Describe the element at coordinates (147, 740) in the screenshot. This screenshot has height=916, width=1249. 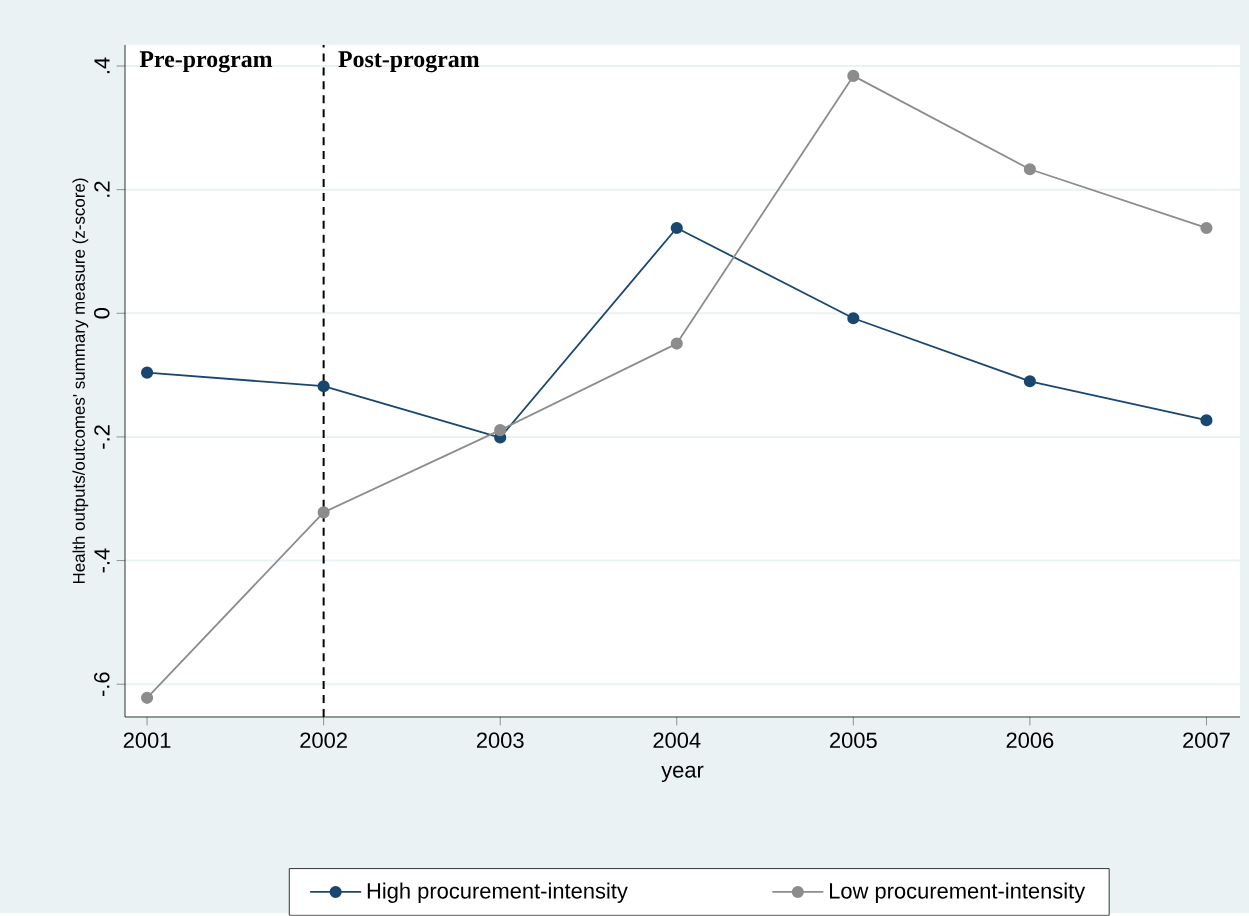
I see `x-tick-label: 2001` at that location.